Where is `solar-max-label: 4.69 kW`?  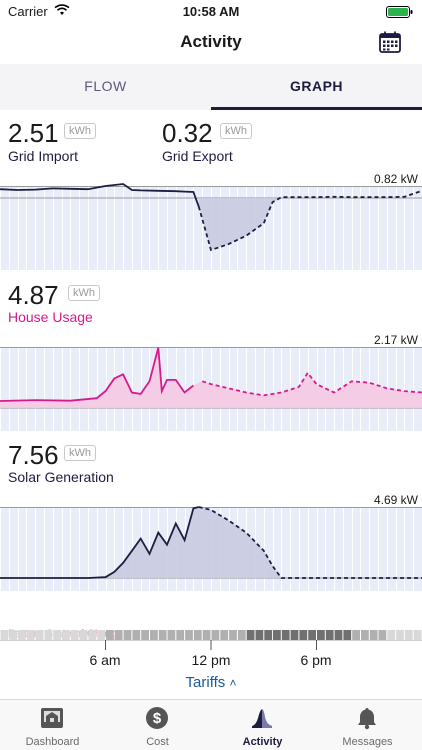 solar-max-label: 4.69 kW is located at coordinates (395, 500).